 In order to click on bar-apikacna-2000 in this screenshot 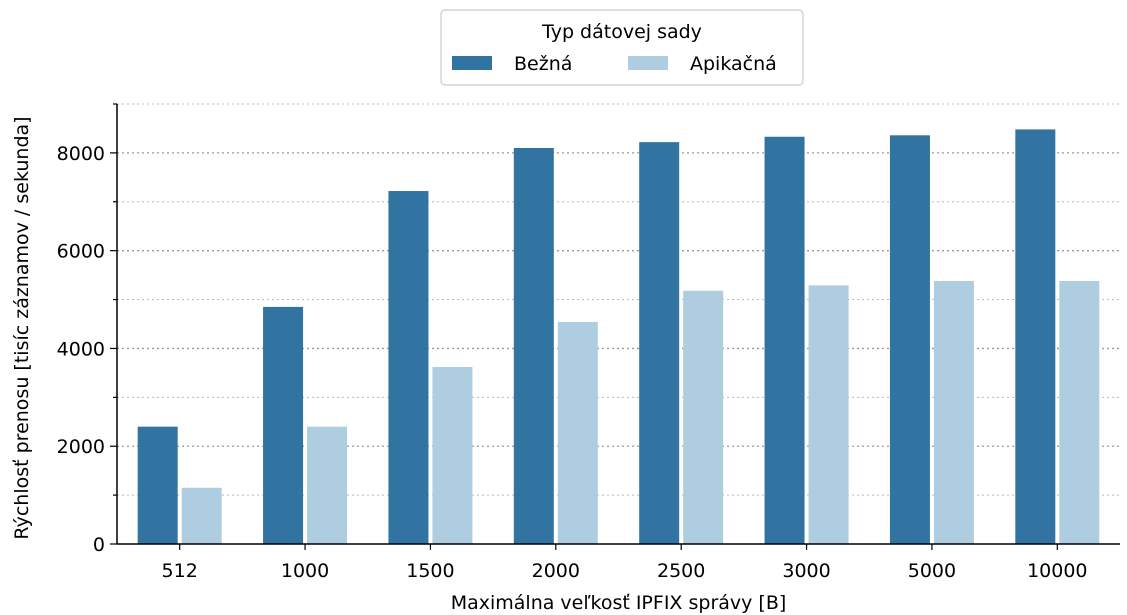, I will do `click(577, 433)`.